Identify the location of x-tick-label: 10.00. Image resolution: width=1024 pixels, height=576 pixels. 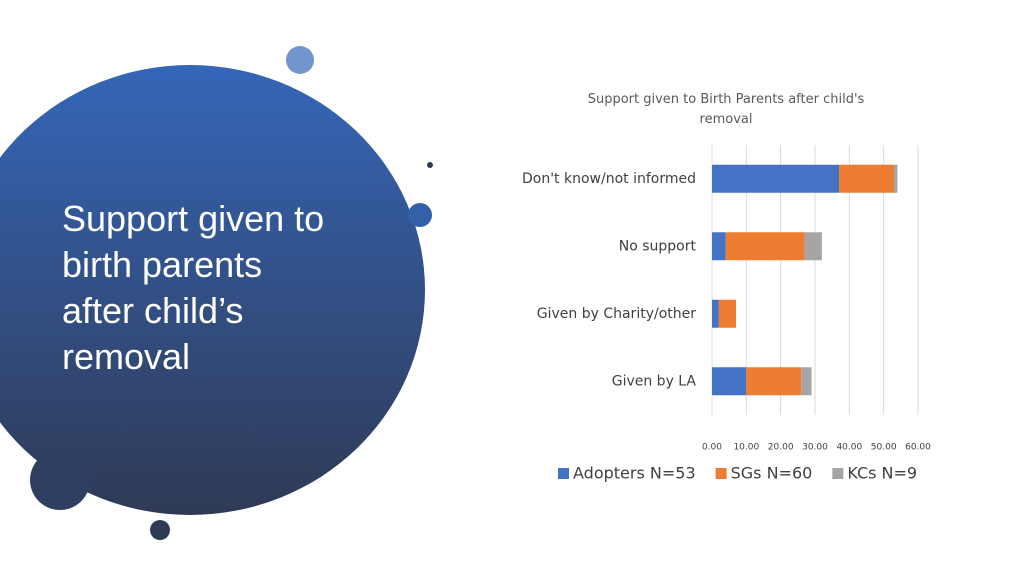
(746, 448).